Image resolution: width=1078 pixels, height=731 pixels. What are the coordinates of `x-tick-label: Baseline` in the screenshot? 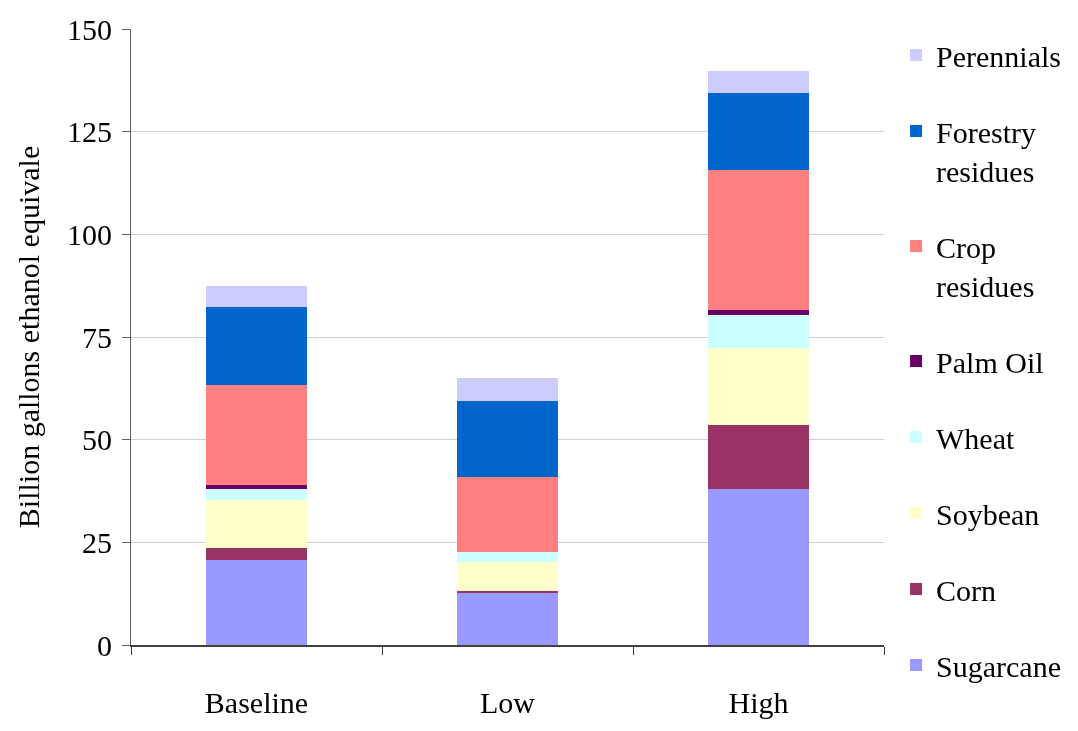 It's located at (256, 702).